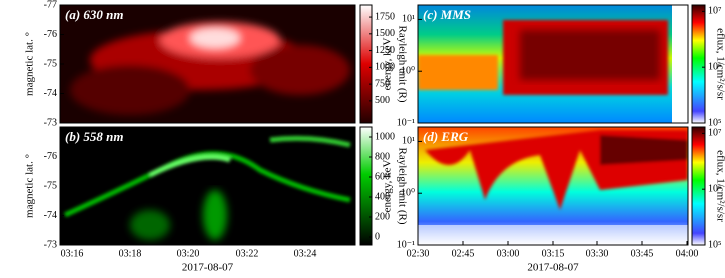 The image size is (725, 278). Describe the element at coordinates (377, 236) in the screenshot. I see `colorbar-tick-label: 0` at that location.